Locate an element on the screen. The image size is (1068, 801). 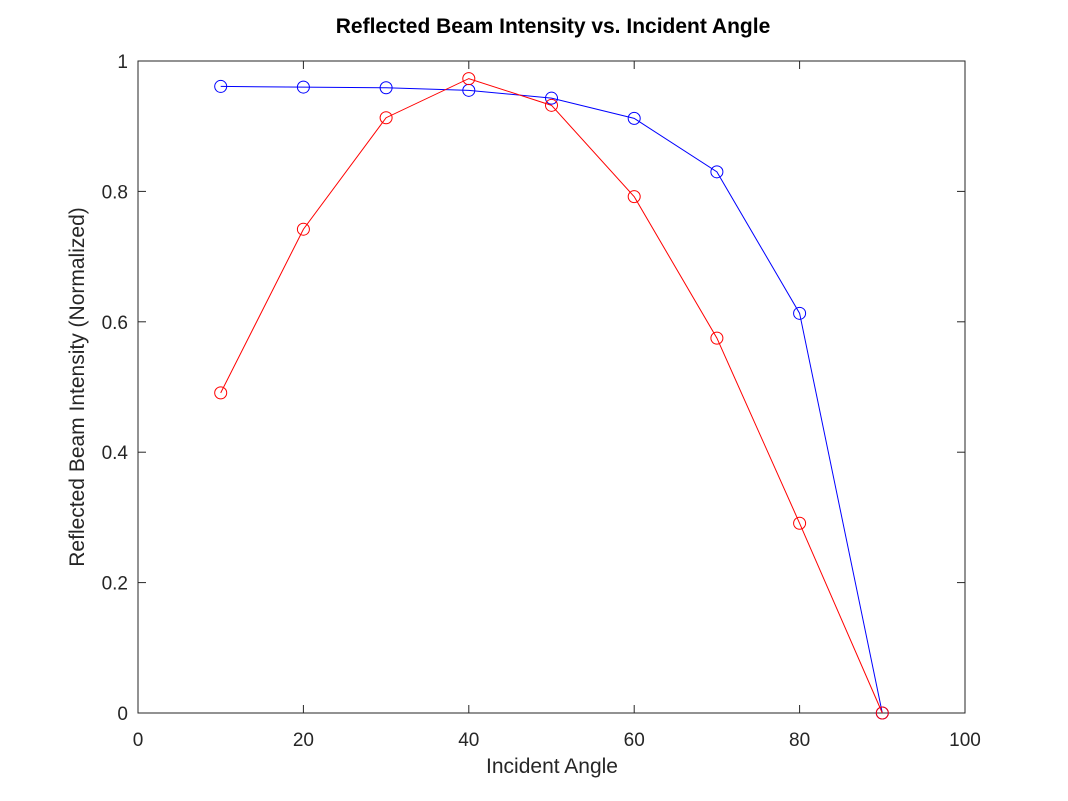
x-tick-label: 100 is located at coordinates (965, 740).